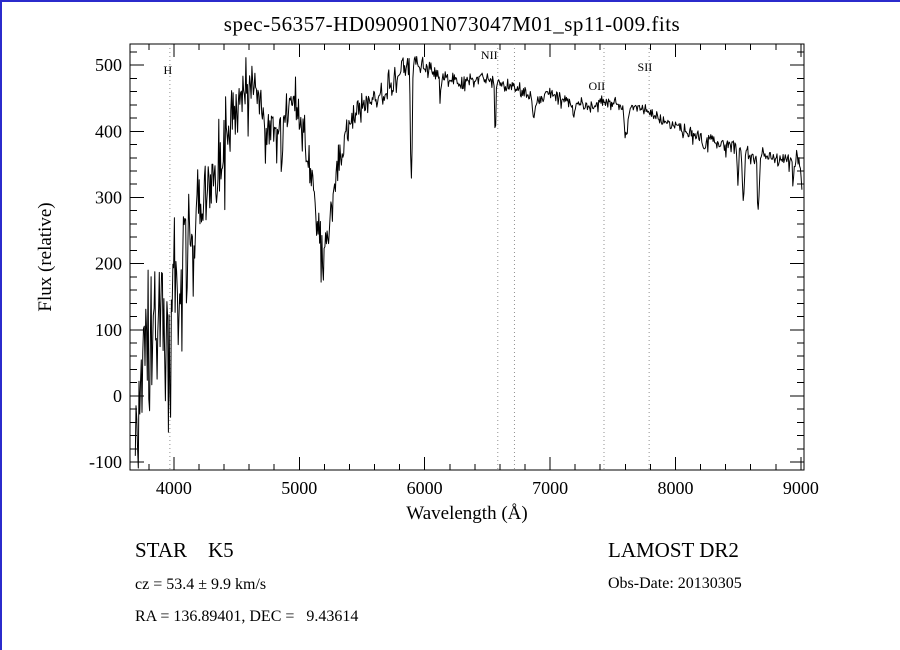 Image resolution: width=900 pixels, height=650 pixels. I want to click on y-tick-label: 500, so click(108, 65).